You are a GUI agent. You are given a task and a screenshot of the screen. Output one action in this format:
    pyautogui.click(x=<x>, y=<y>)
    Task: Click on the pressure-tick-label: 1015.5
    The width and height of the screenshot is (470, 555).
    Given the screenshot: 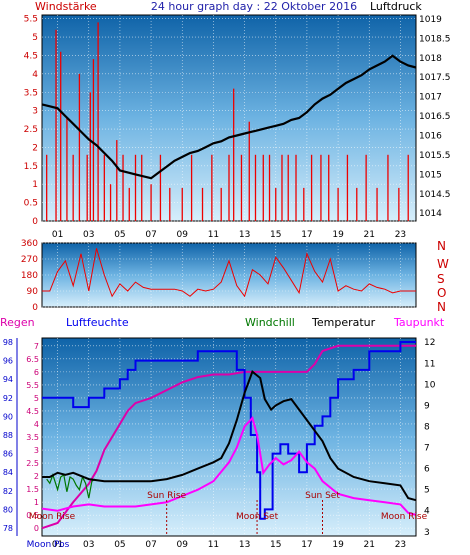 What is the action you would take?
    pyautogui.click(x=435, y=156)
    